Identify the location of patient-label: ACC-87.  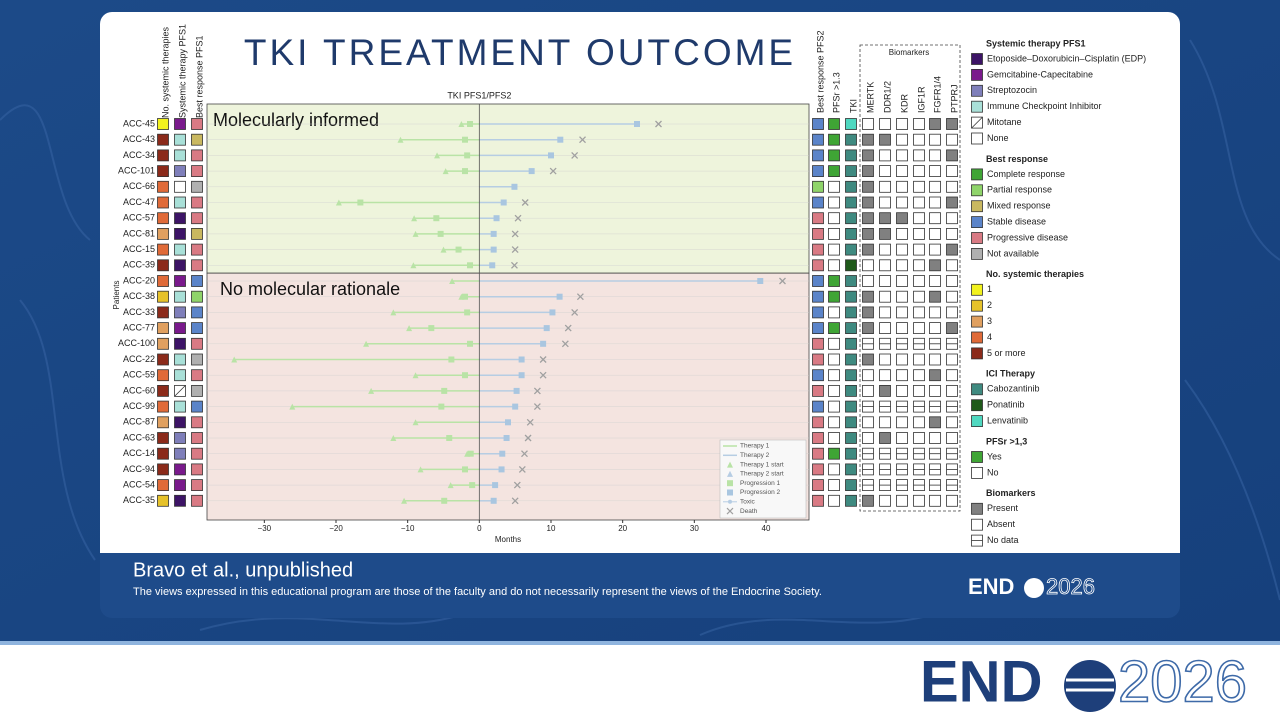
(139, 422).